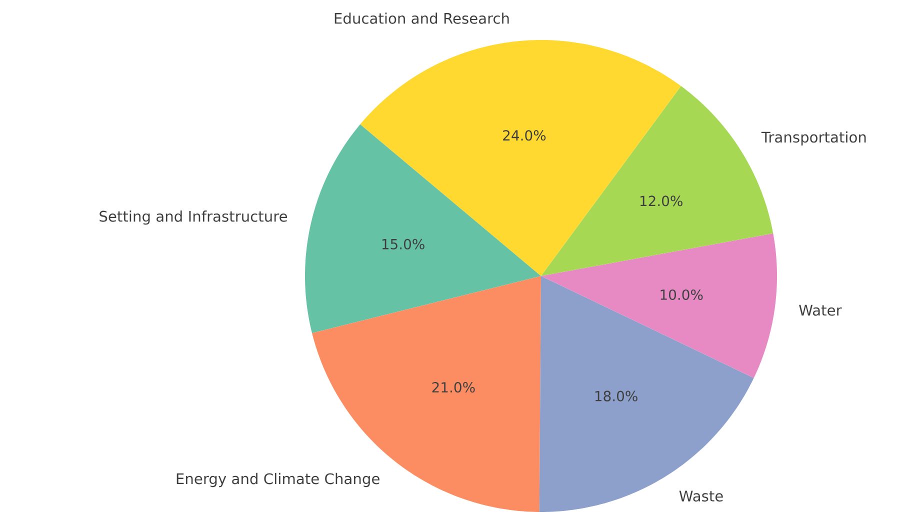 The image size is (917, 517). I want to click on slice-label: Energy and Climate Change, so click(278, 480).